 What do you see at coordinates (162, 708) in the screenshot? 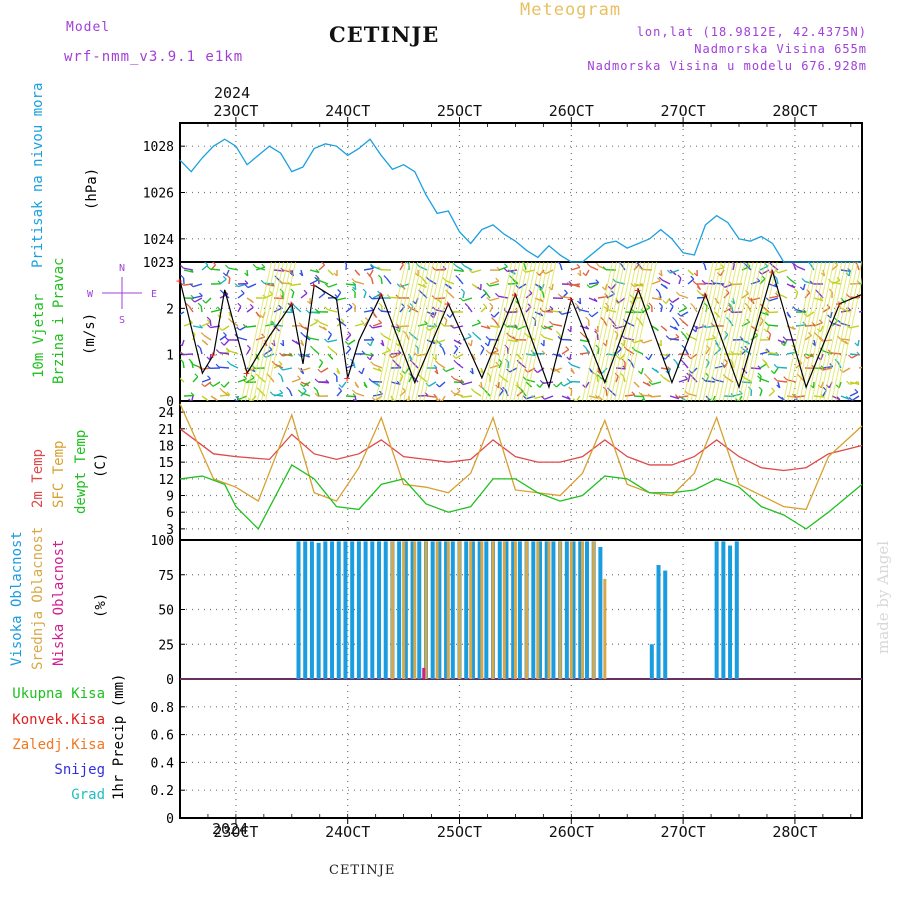
I see `precip-ytick-label: 0.8` at bounding box center [162, 708].